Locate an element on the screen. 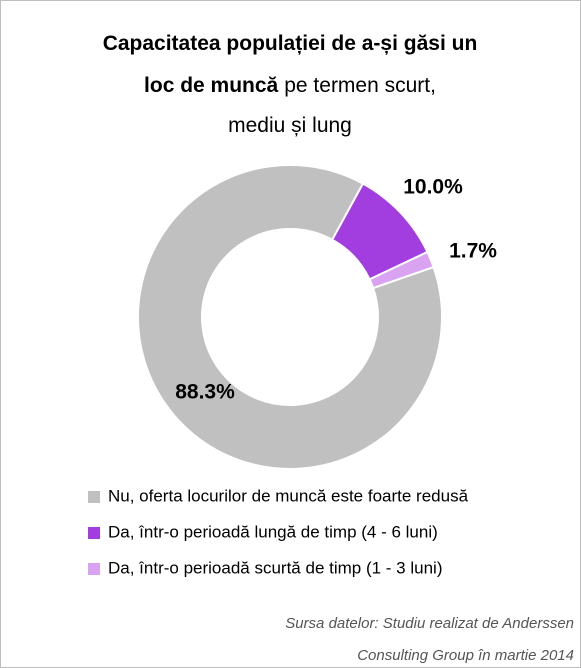  title-run: mediu și lung is located at coordinates (290, 125).